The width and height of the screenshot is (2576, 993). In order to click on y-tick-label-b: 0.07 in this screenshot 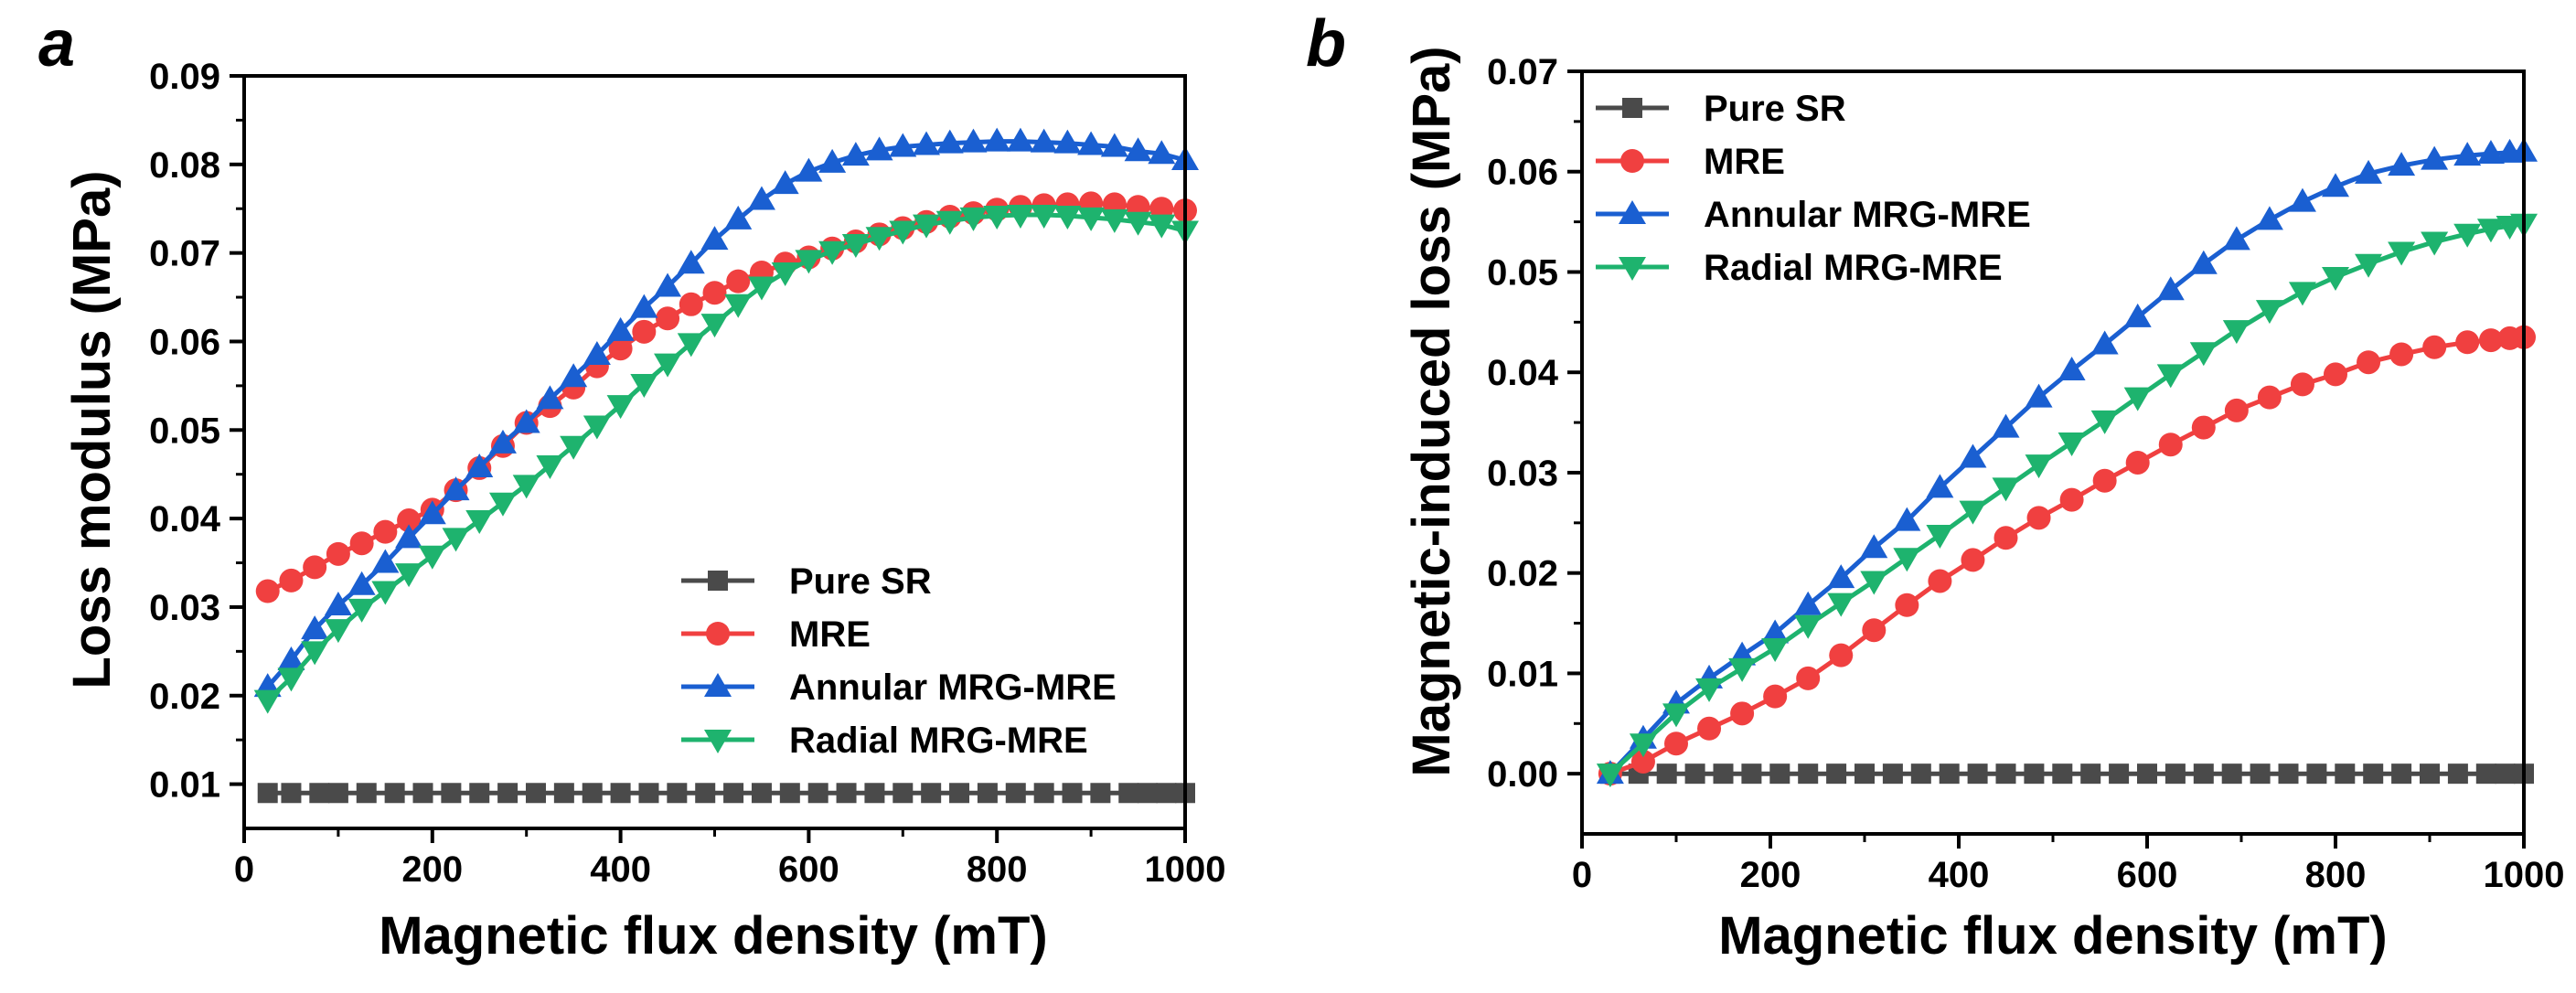, I will do `click(1522, 72)`.